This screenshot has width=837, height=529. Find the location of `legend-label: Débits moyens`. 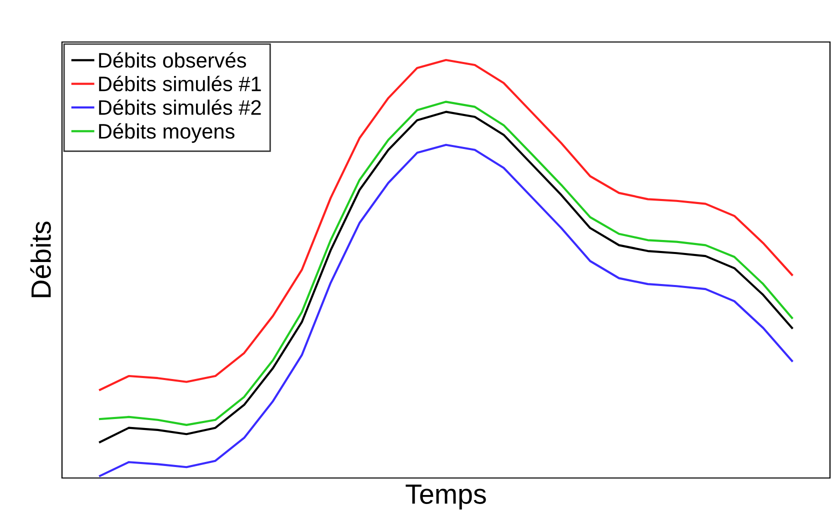

legend-label: Débits moyens is located at coordinates (166, 133).